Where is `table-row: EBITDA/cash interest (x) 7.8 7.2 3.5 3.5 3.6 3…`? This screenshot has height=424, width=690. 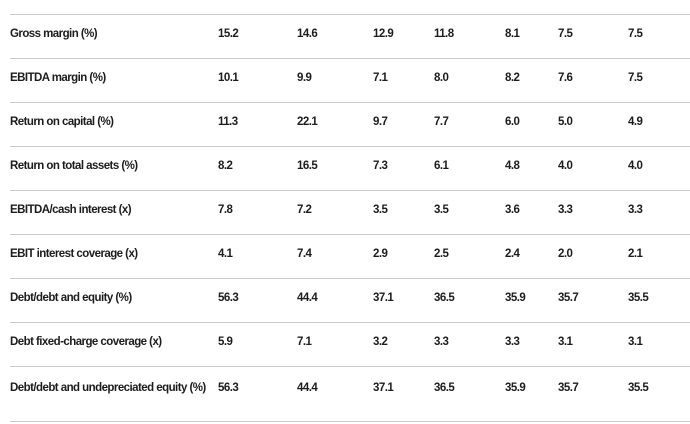 table-row: EBITDA/cash interest (x) 7.8 7.2 3.5 3.5 3.6 3… is located at coordinates (350, 212).